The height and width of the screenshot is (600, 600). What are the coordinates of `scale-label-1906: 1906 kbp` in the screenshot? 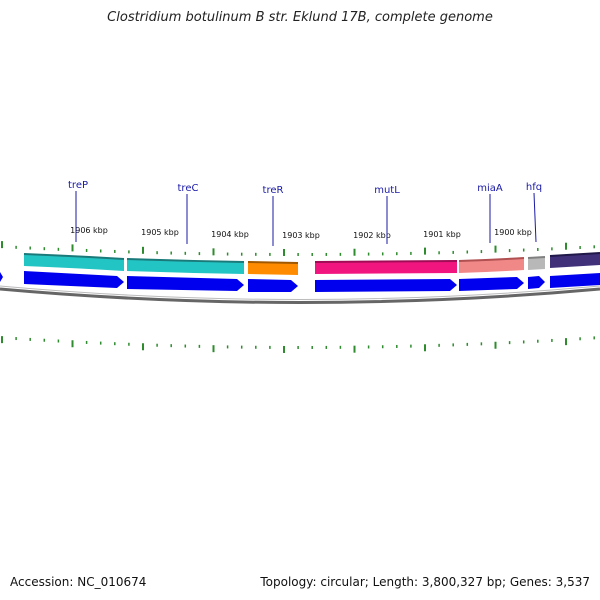 It's located at (89, 230).